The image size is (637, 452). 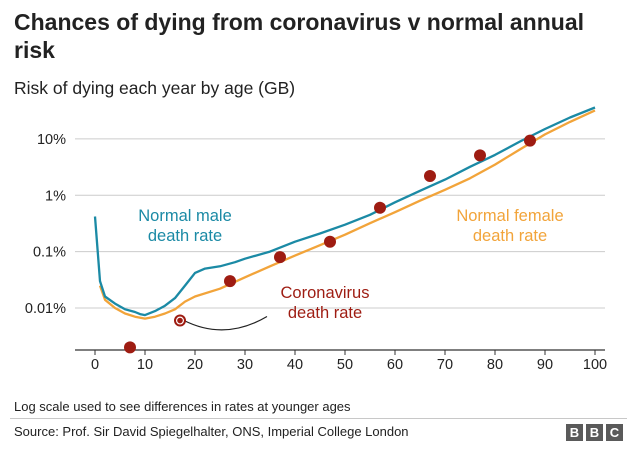 I want to click on bbc-logo-letter: C, so click(x=614, y=432).